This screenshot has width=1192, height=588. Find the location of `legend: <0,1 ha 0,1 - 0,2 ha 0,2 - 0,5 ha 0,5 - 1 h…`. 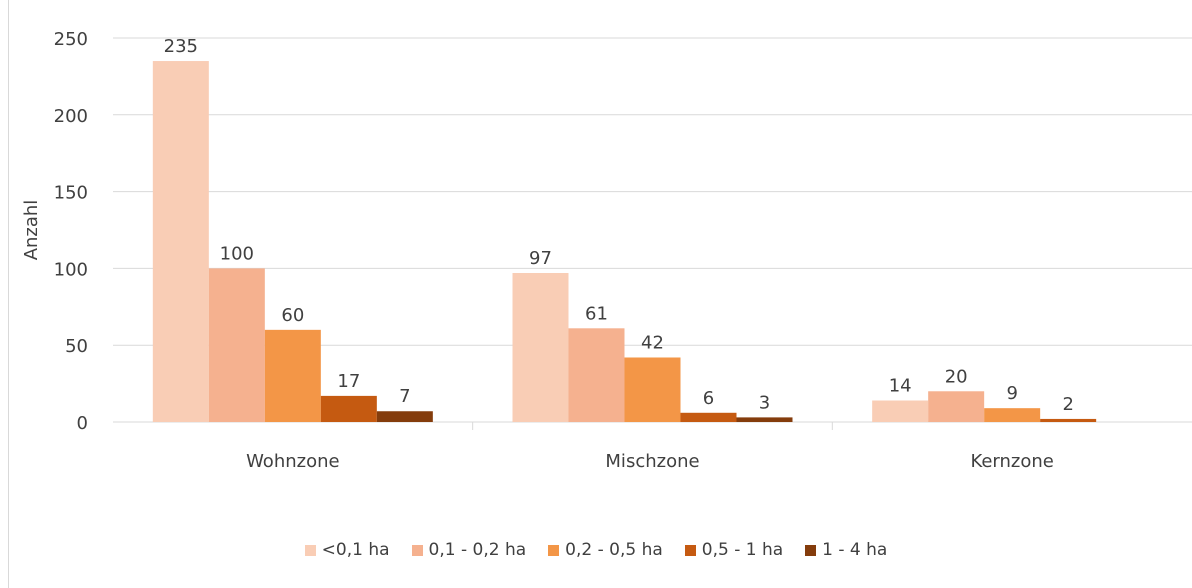

legend: <0,1 ha 0,1 - 0,2 ha 0,2 - 0,5 ha 0,5 - 1 h… is located at coordinates (596, 550).